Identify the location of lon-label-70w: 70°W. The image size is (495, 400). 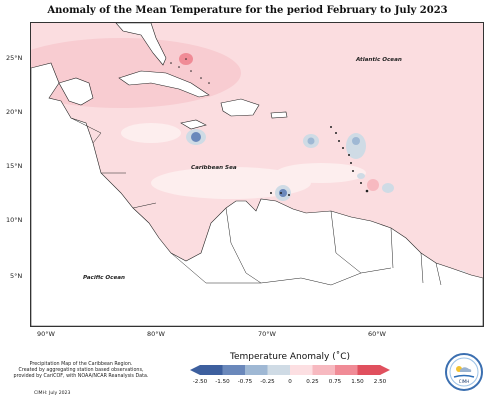
(267, 334).